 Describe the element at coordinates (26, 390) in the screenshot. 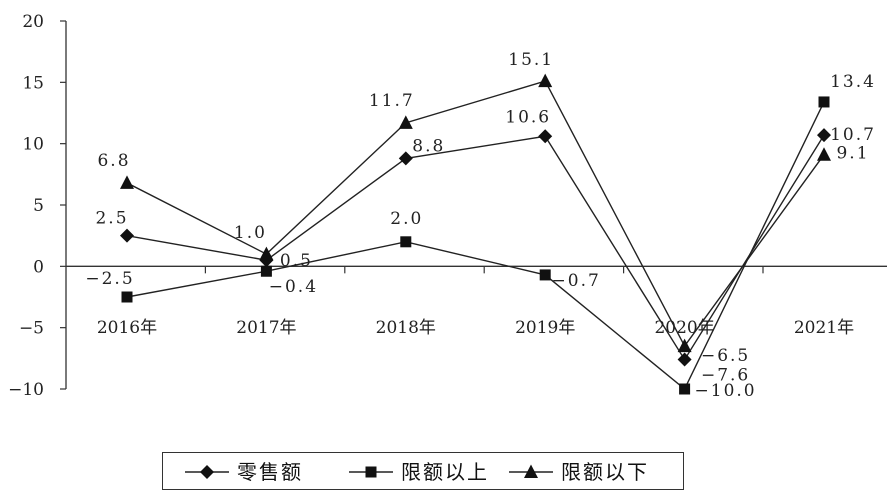

I see `y-tick-label: −10` at that location.